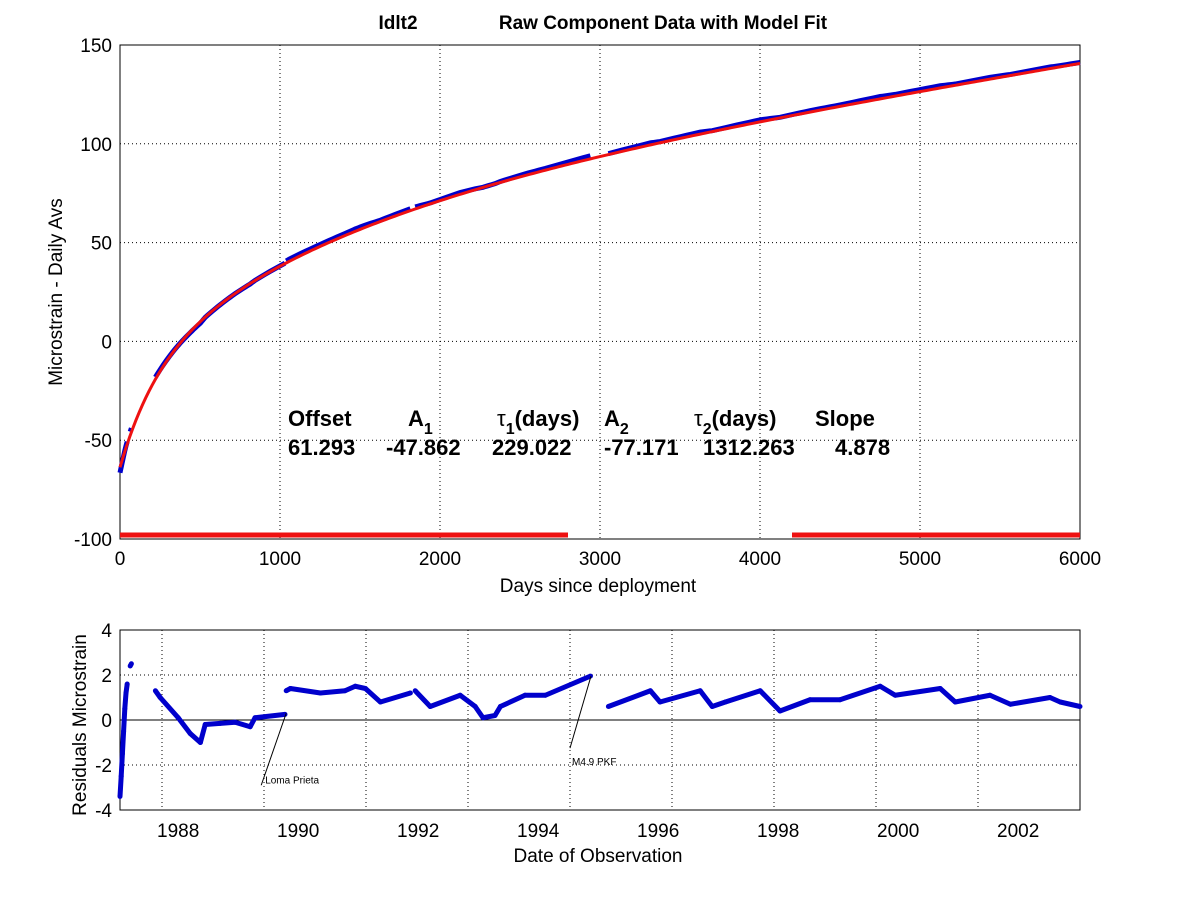  I want to click on param-value-slope: 4.878, so click(862, 447).